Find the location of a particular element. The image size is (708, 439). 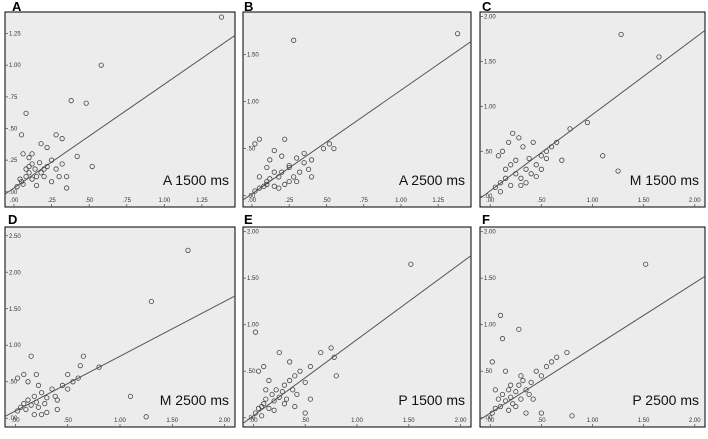

panel-title: M 2500 ms is located at coordinates (194, 400).